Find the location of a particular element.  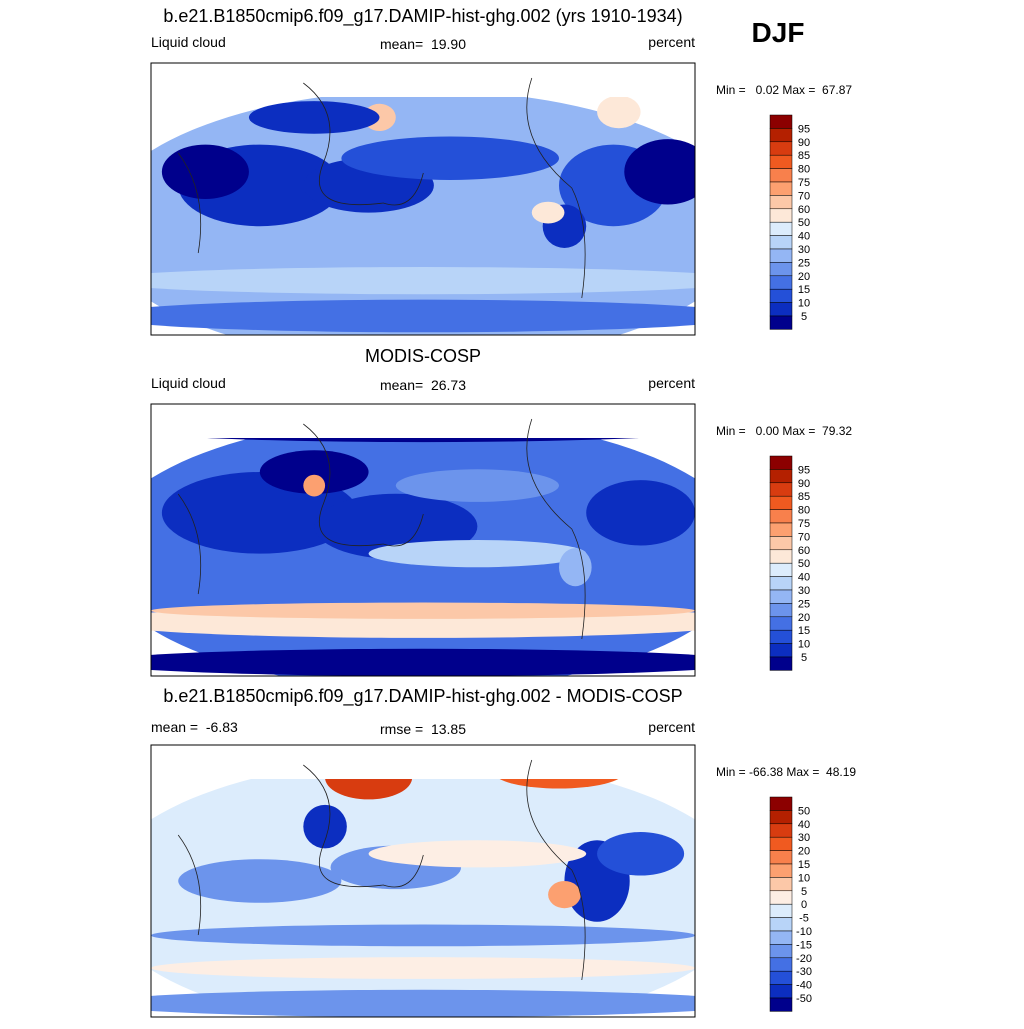

colorbar-label: -50 is located at coordinates (804, 999).